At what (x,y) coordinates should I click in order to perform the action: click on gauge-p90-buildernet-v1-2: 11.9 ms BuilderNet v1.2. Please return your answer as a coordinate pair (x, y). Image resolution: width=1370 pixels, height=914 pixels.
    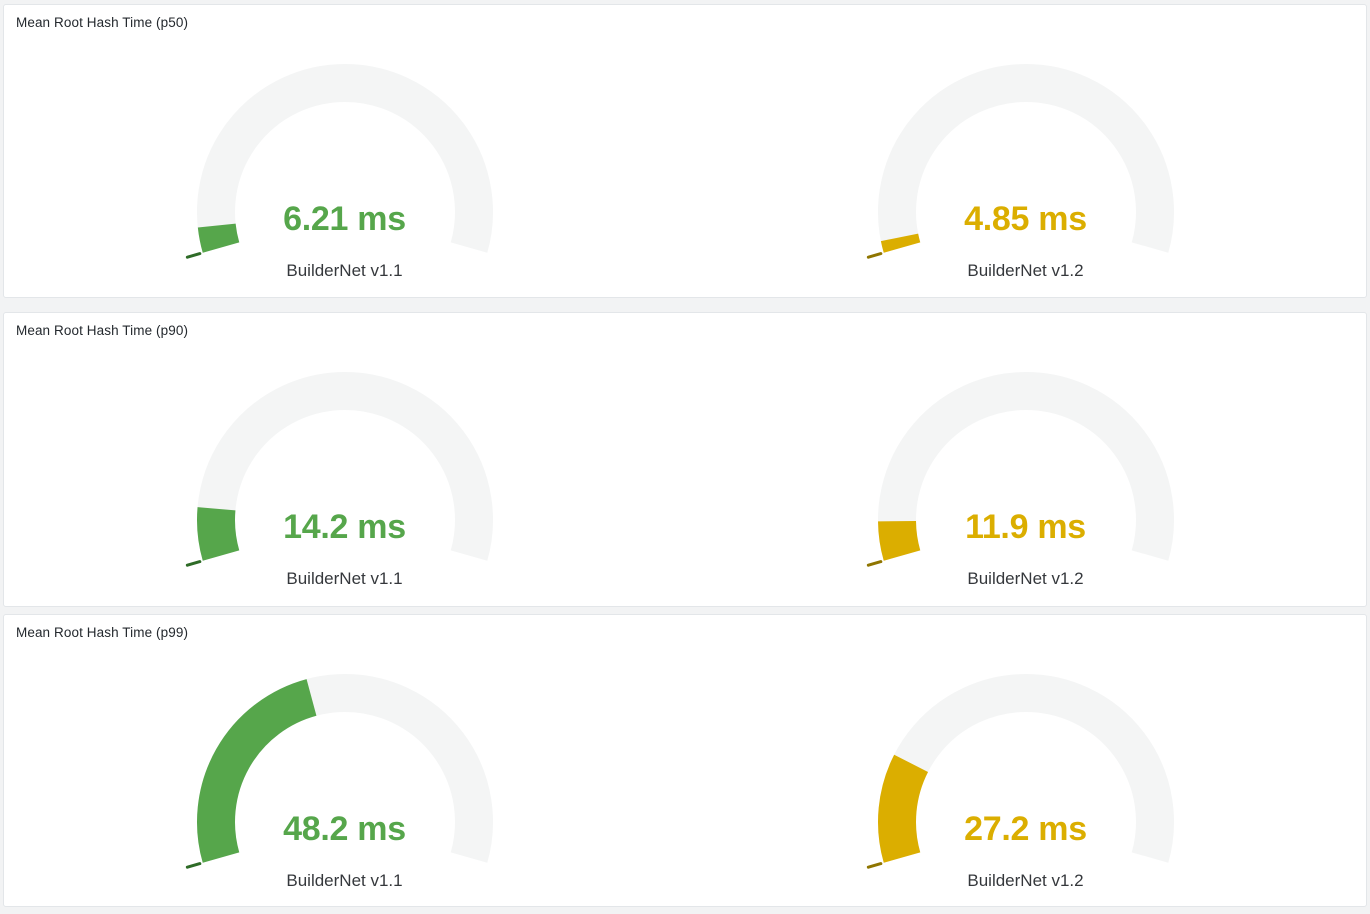
    Looking at the image, I should click on (1026, 475).